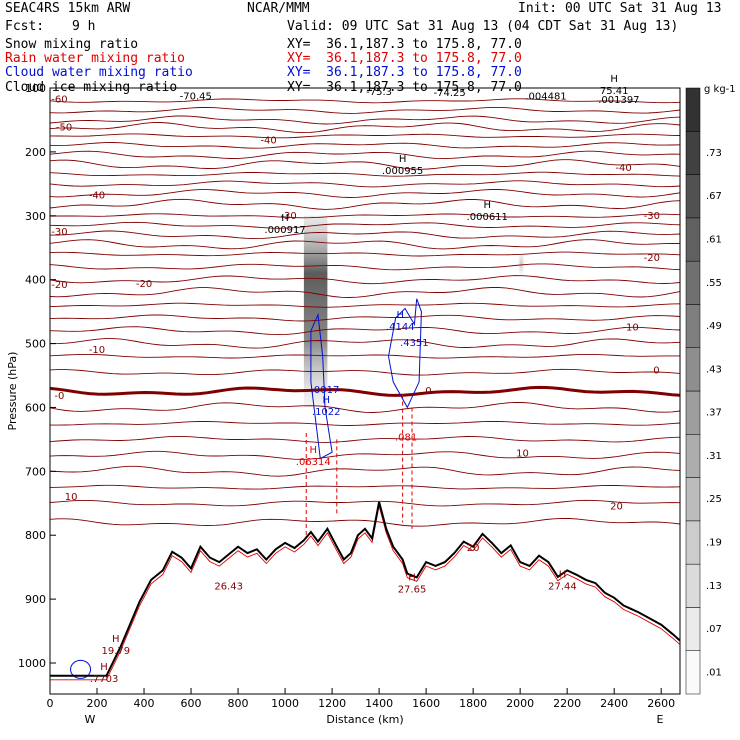 Image resolution: width=740 pixels, height=740 pixels. I want to click on temperature-label: -30, so click(288, 216).